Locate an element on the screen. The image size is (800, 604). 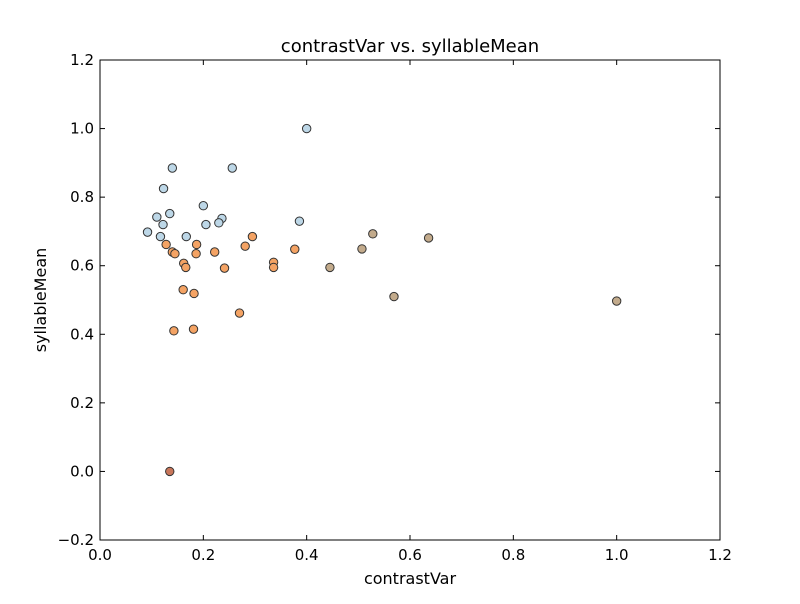
x-tick-label: 0.2 is located at coordinates (203, 555).